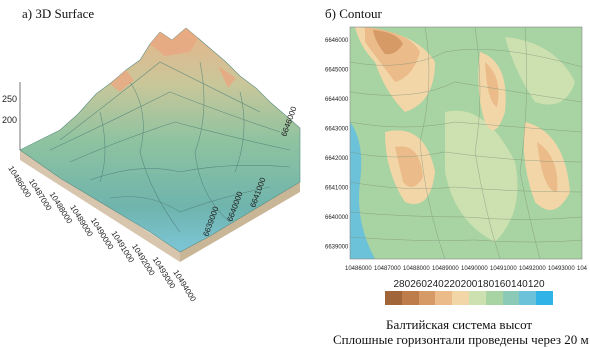 This screenshot has height=348, width=590. I want to click on legend-label: 280, so click(402, 284).